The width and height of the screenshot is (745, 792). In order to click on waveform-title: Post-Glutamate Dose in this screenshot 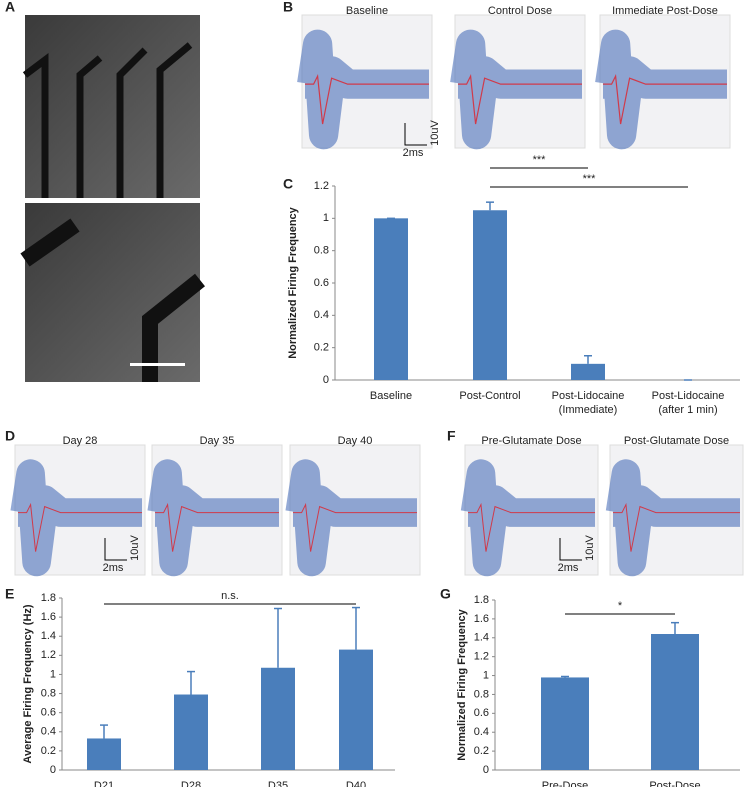, I will do `click(676, 441)`.